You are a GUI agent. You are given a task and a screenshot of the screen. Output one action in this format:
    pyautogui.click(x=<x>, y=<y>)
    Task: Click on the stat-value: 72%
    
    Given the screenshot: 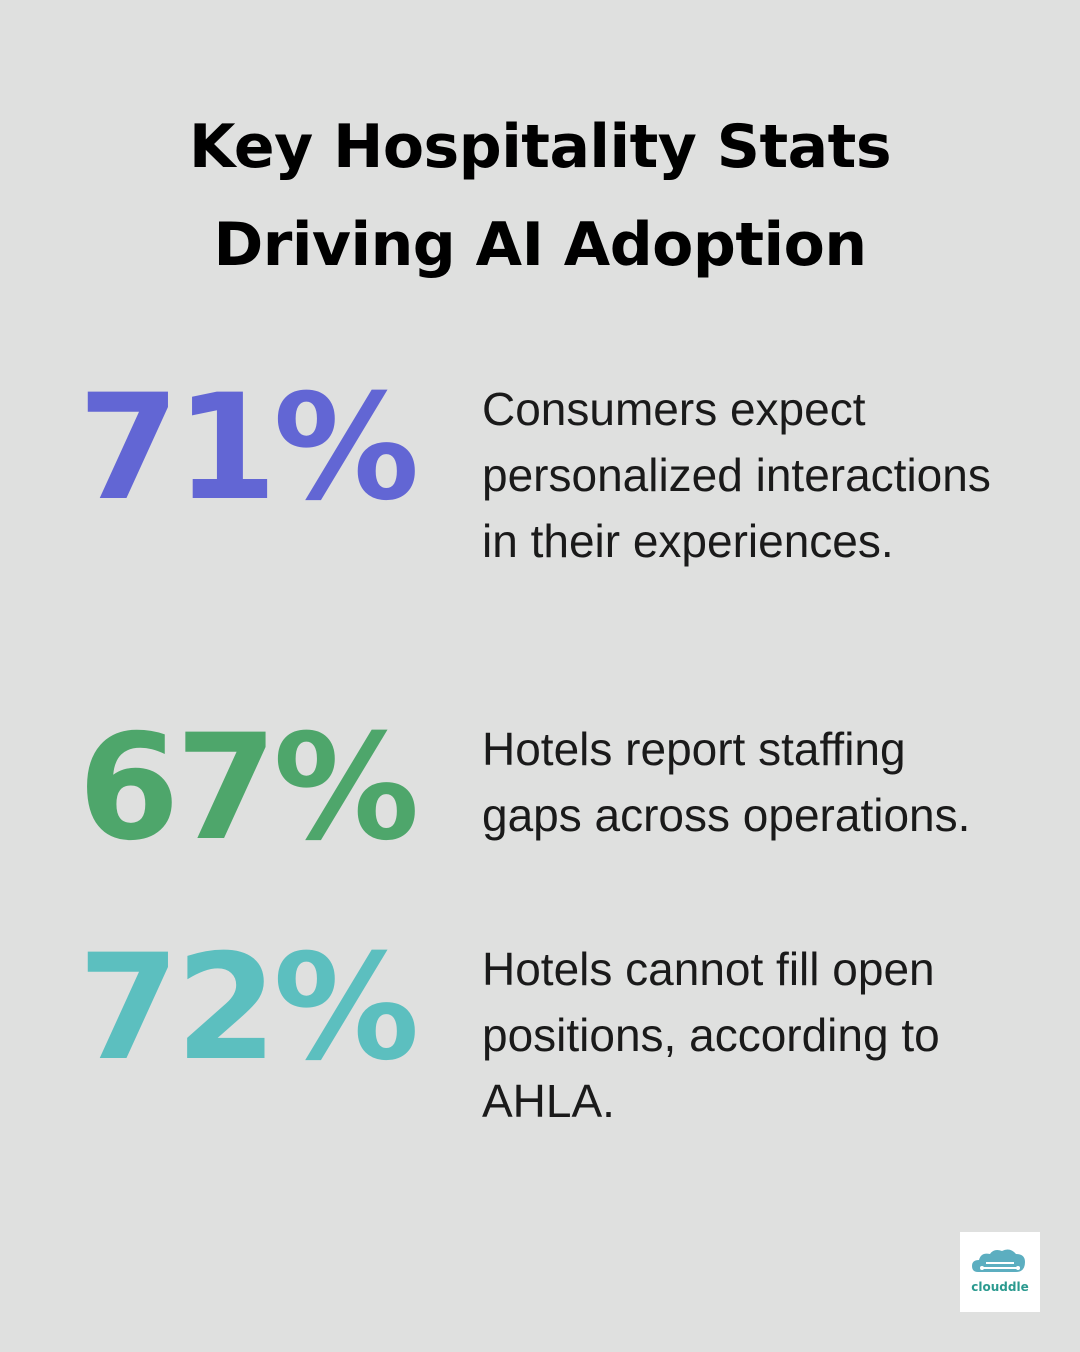 What is the action you would take?
    pyautogui.click(x=248, y=1008)
    